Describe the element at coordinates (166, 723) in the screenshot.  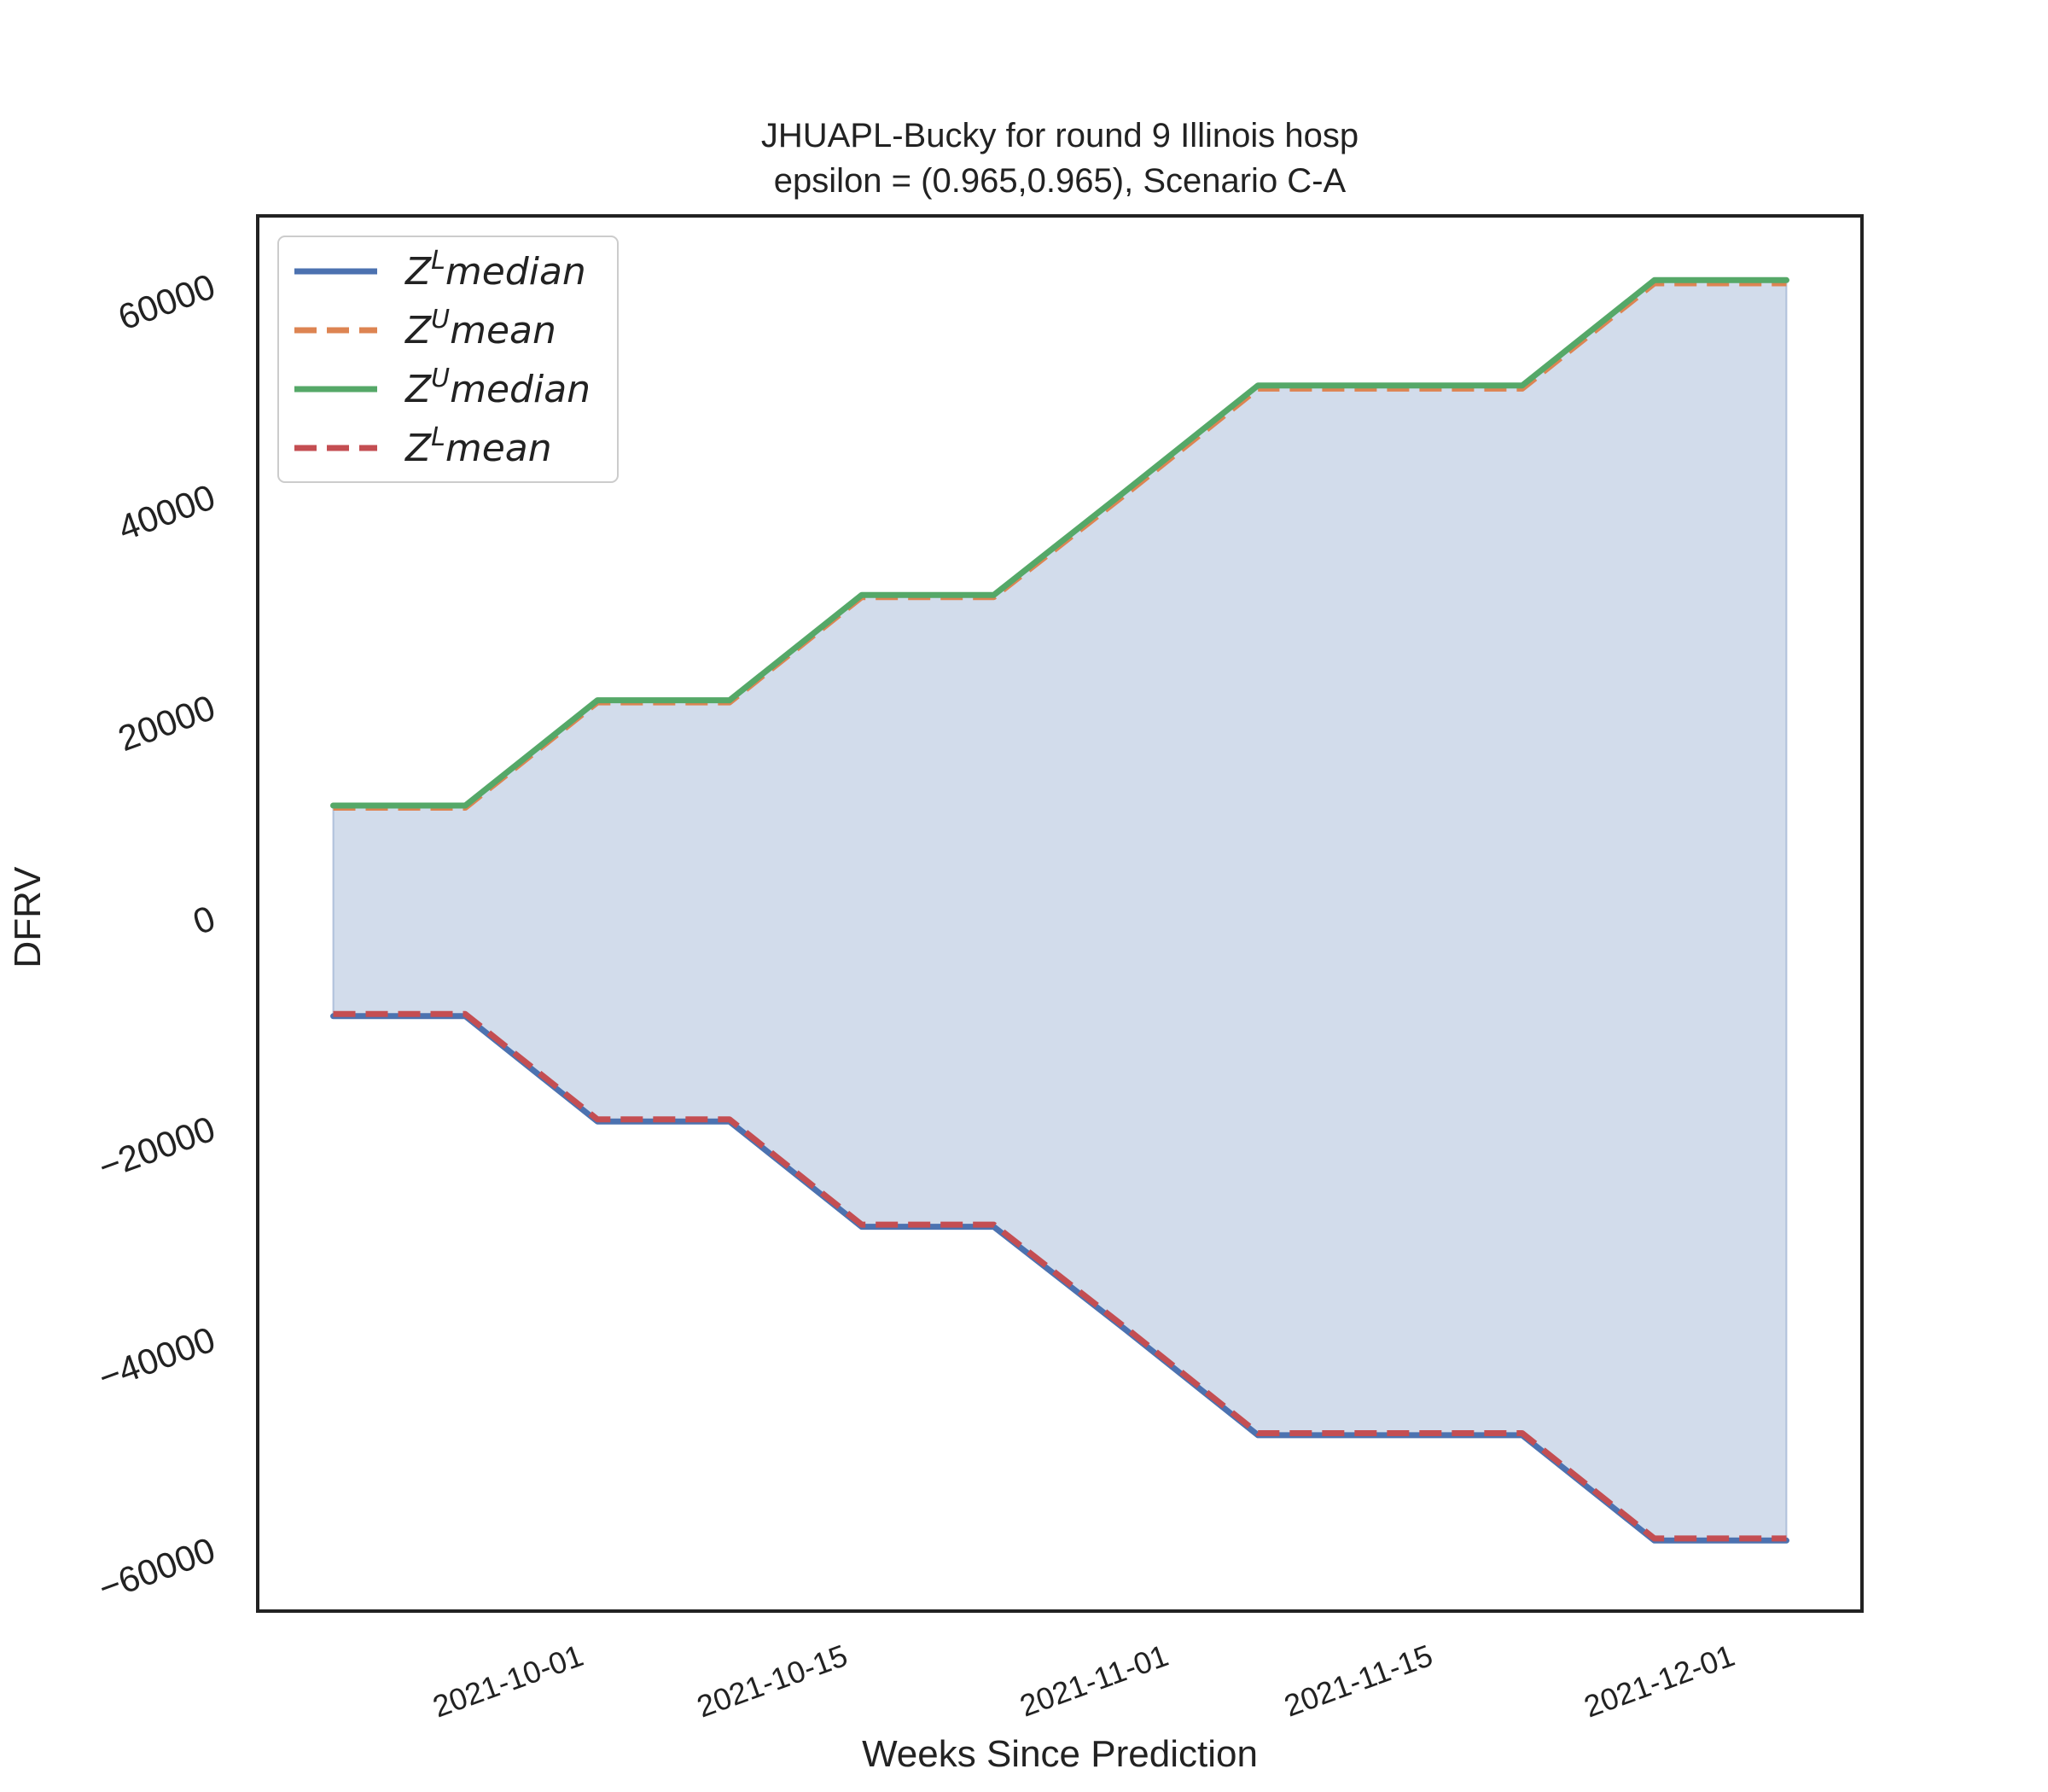
I see `y-tick-label: 20000` at that location.